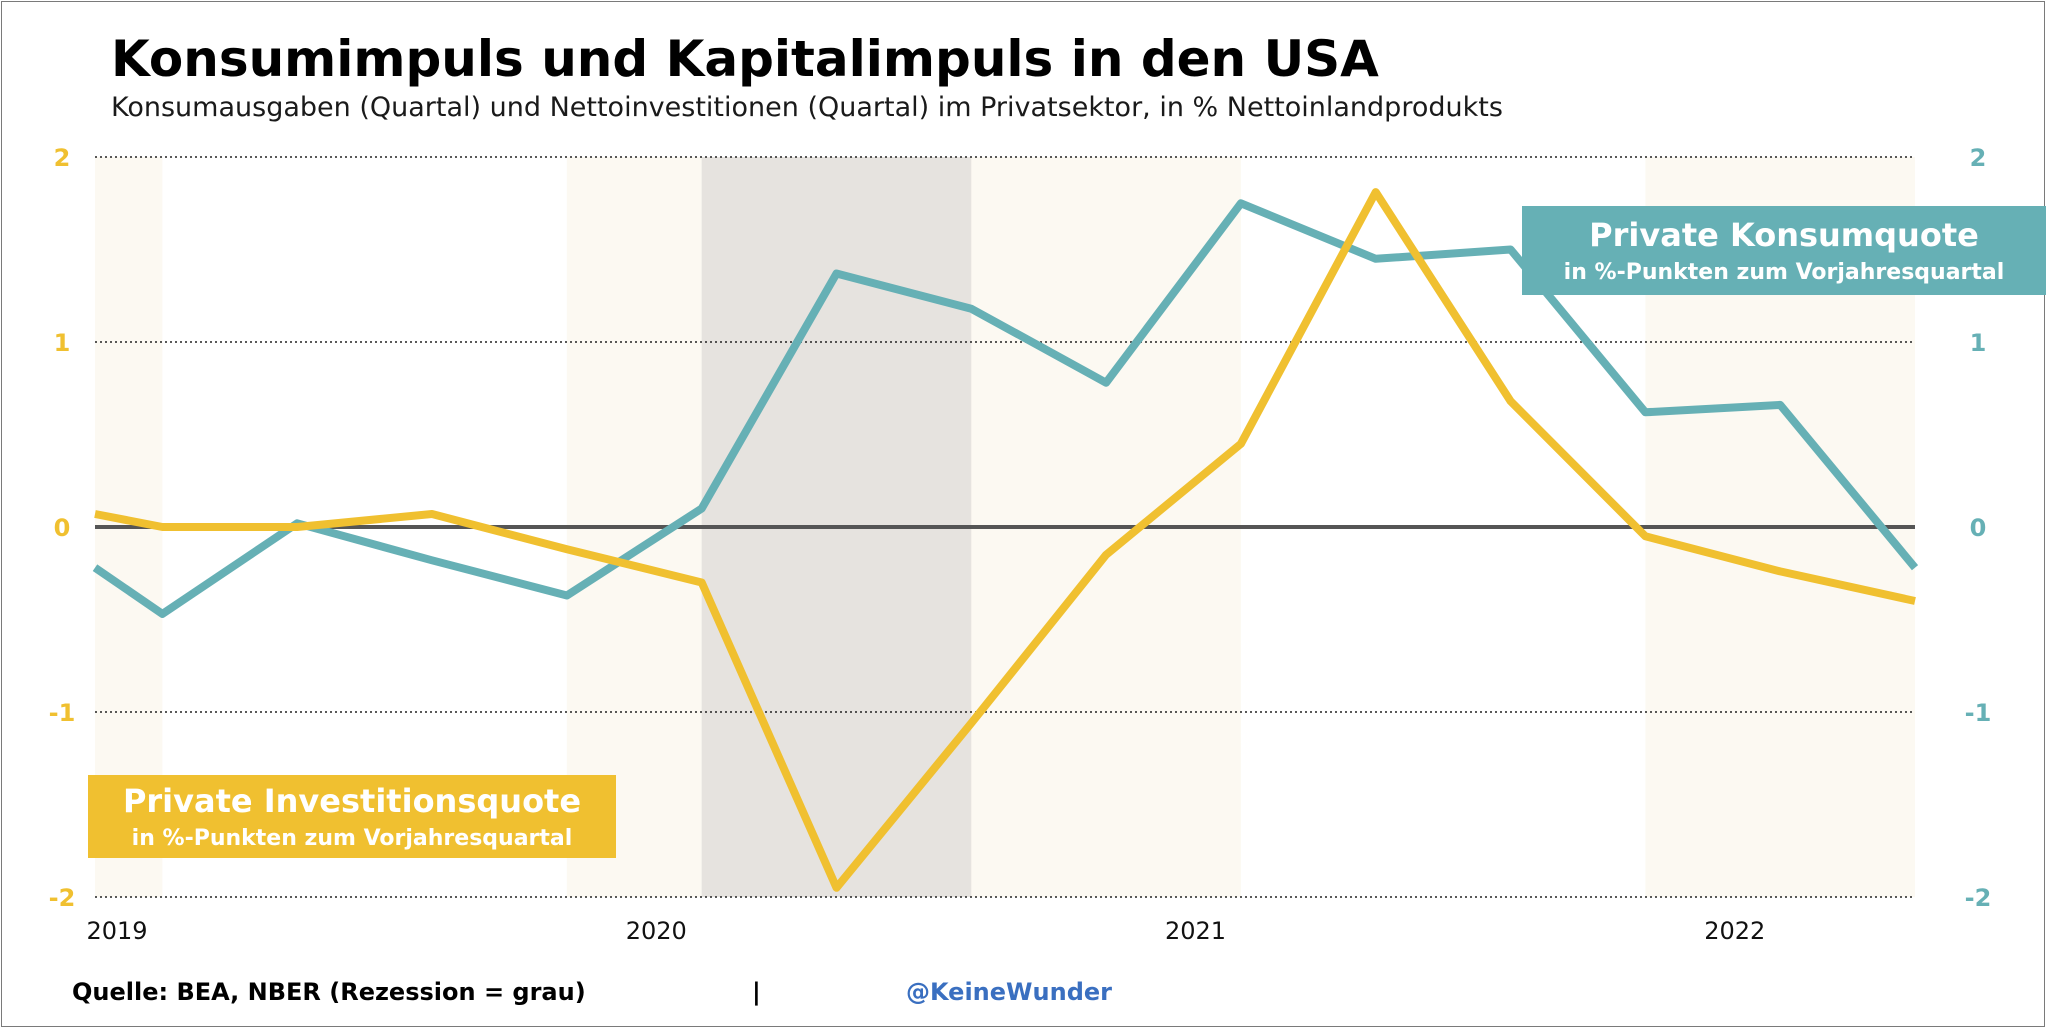  What do you see at coordinates (1978, 158) in the screenshot?
I see `right-y-tick-label: 2` at bounding box center [1978, 158].